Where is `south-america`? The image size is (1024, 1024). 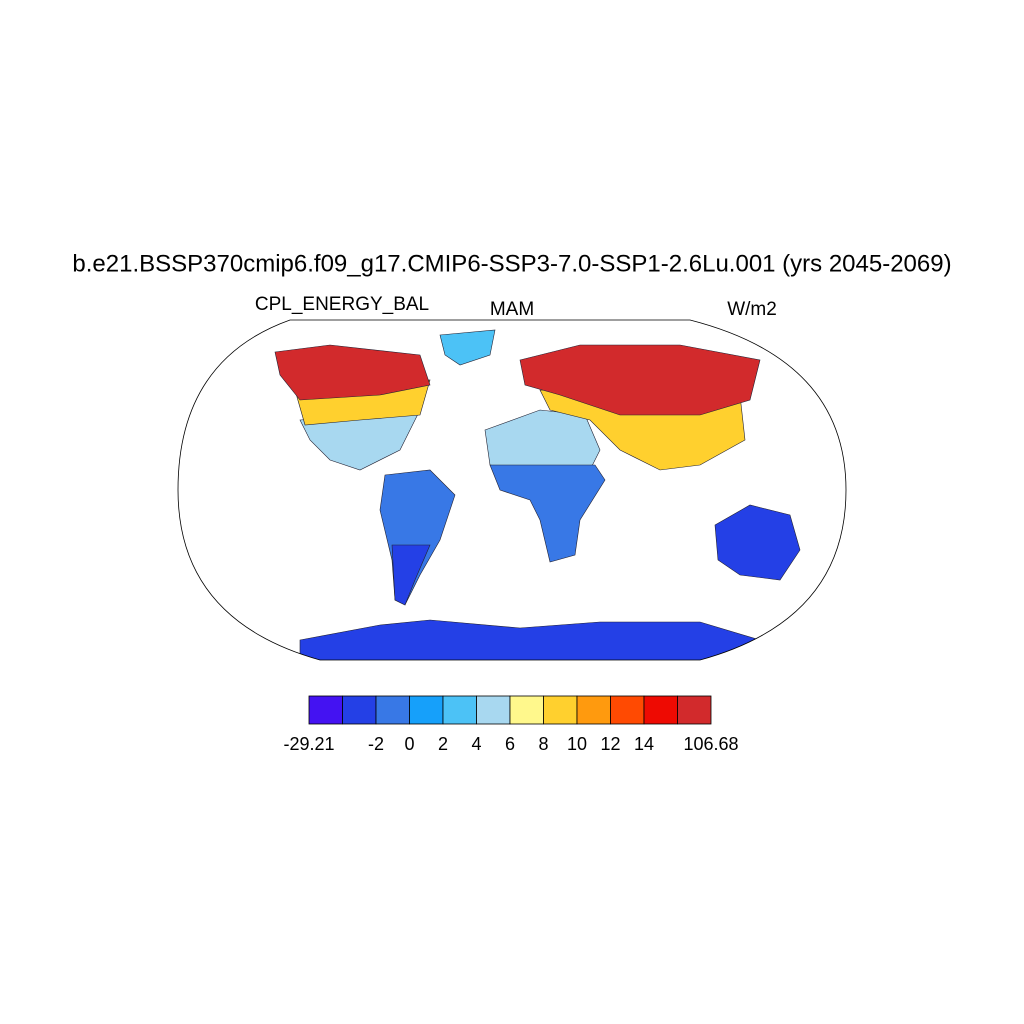 south-america is located at coordinates (417, 537).